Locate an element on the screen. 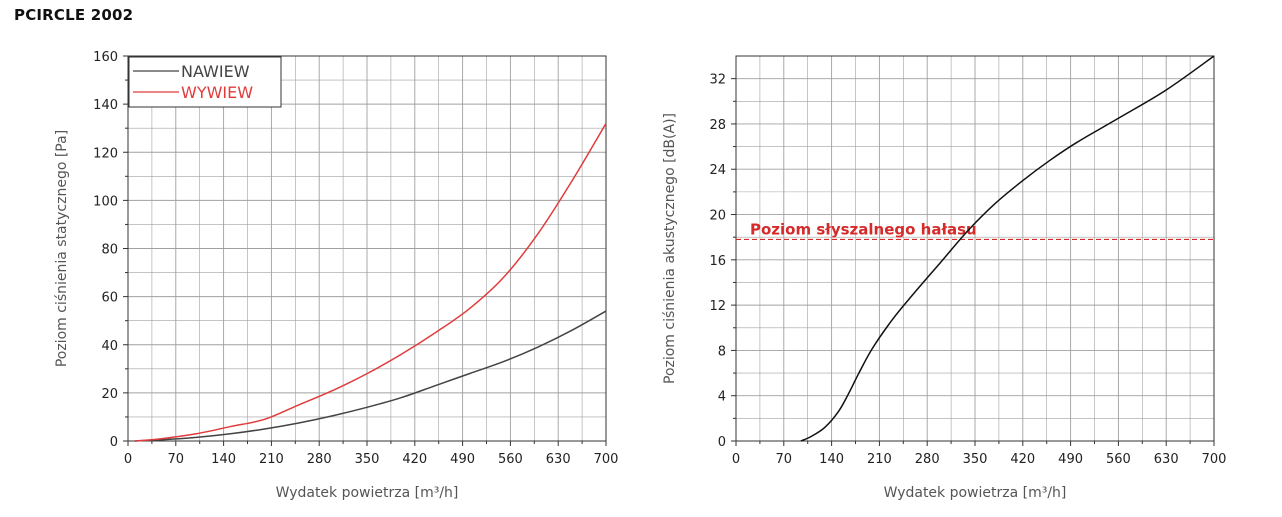  y-tick-label: 12 is located at coordinates (717, 306).